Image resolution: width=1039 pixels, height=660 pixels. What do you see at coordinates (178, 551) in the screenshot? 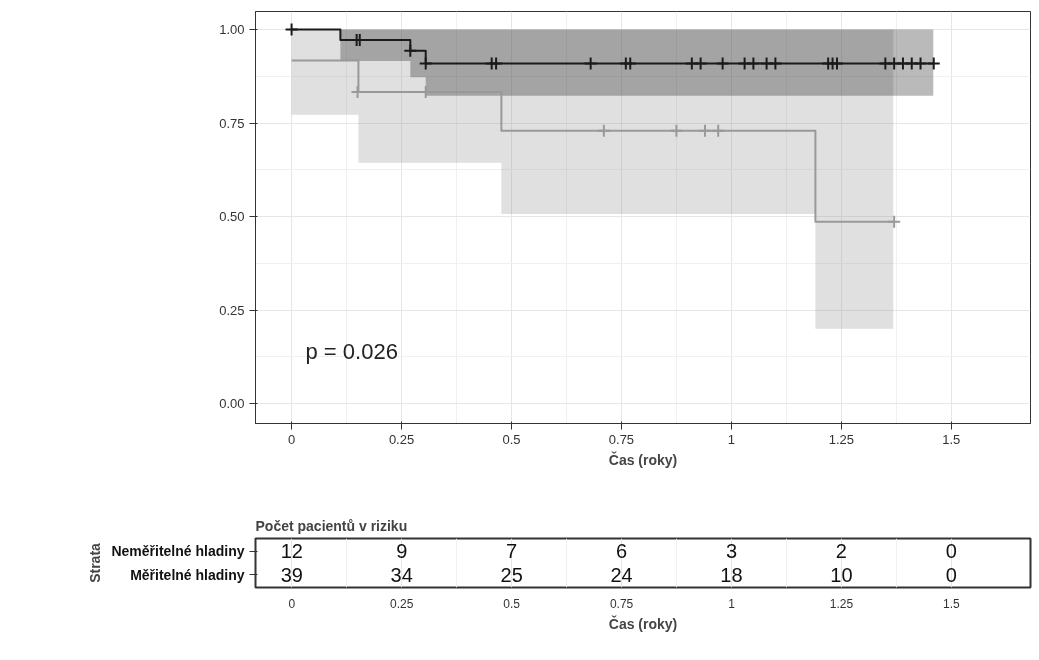
I see `y-tick-label: Neměřitelné hladiny` at bounding box center [178, 551].